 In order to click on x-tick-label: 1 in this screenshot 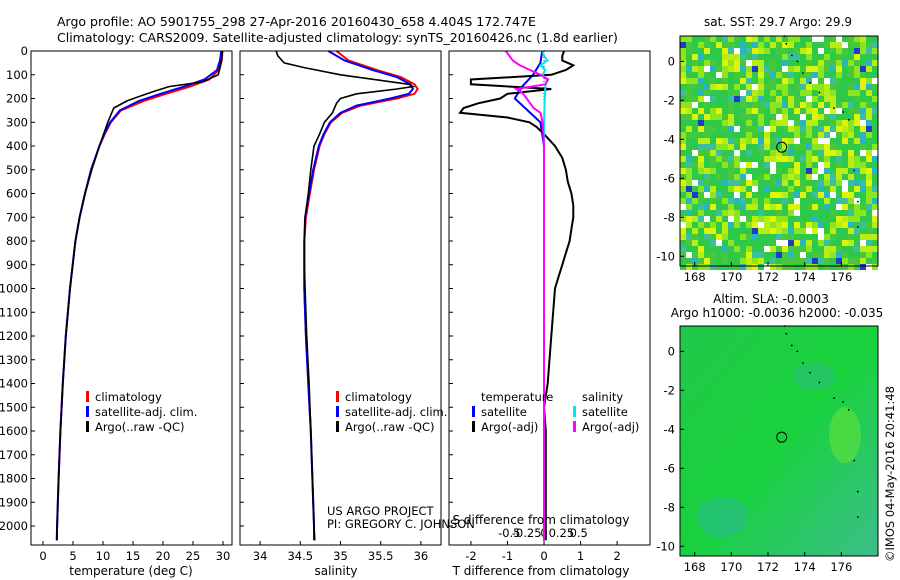, I will do `click(580, 556)`.